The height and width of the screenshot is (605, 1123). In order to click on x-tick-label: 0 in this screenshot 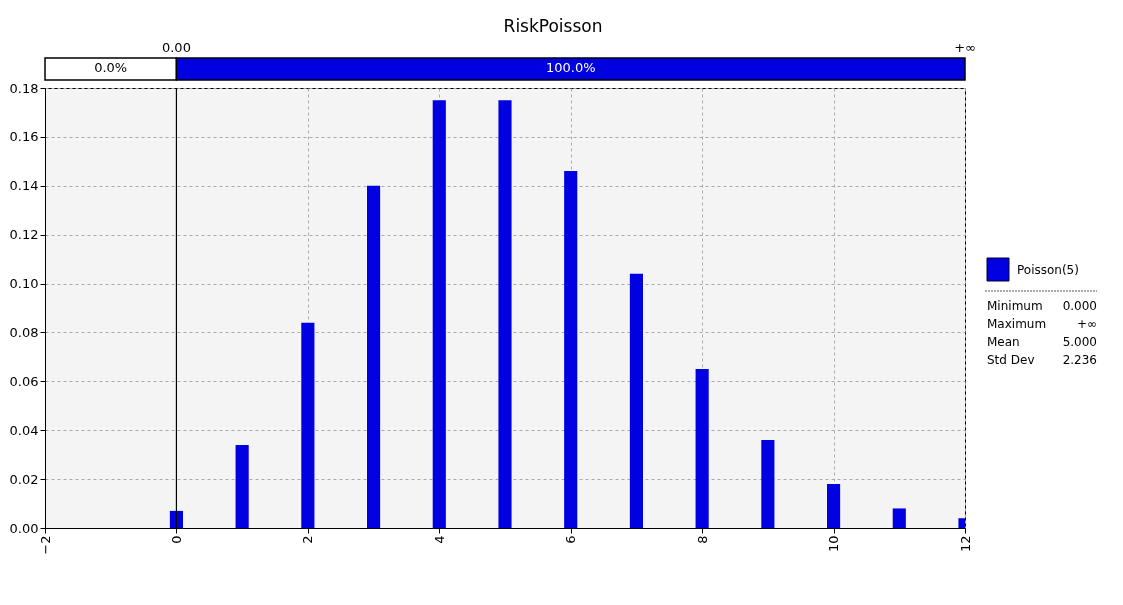, I will do `click(176, 539)`.